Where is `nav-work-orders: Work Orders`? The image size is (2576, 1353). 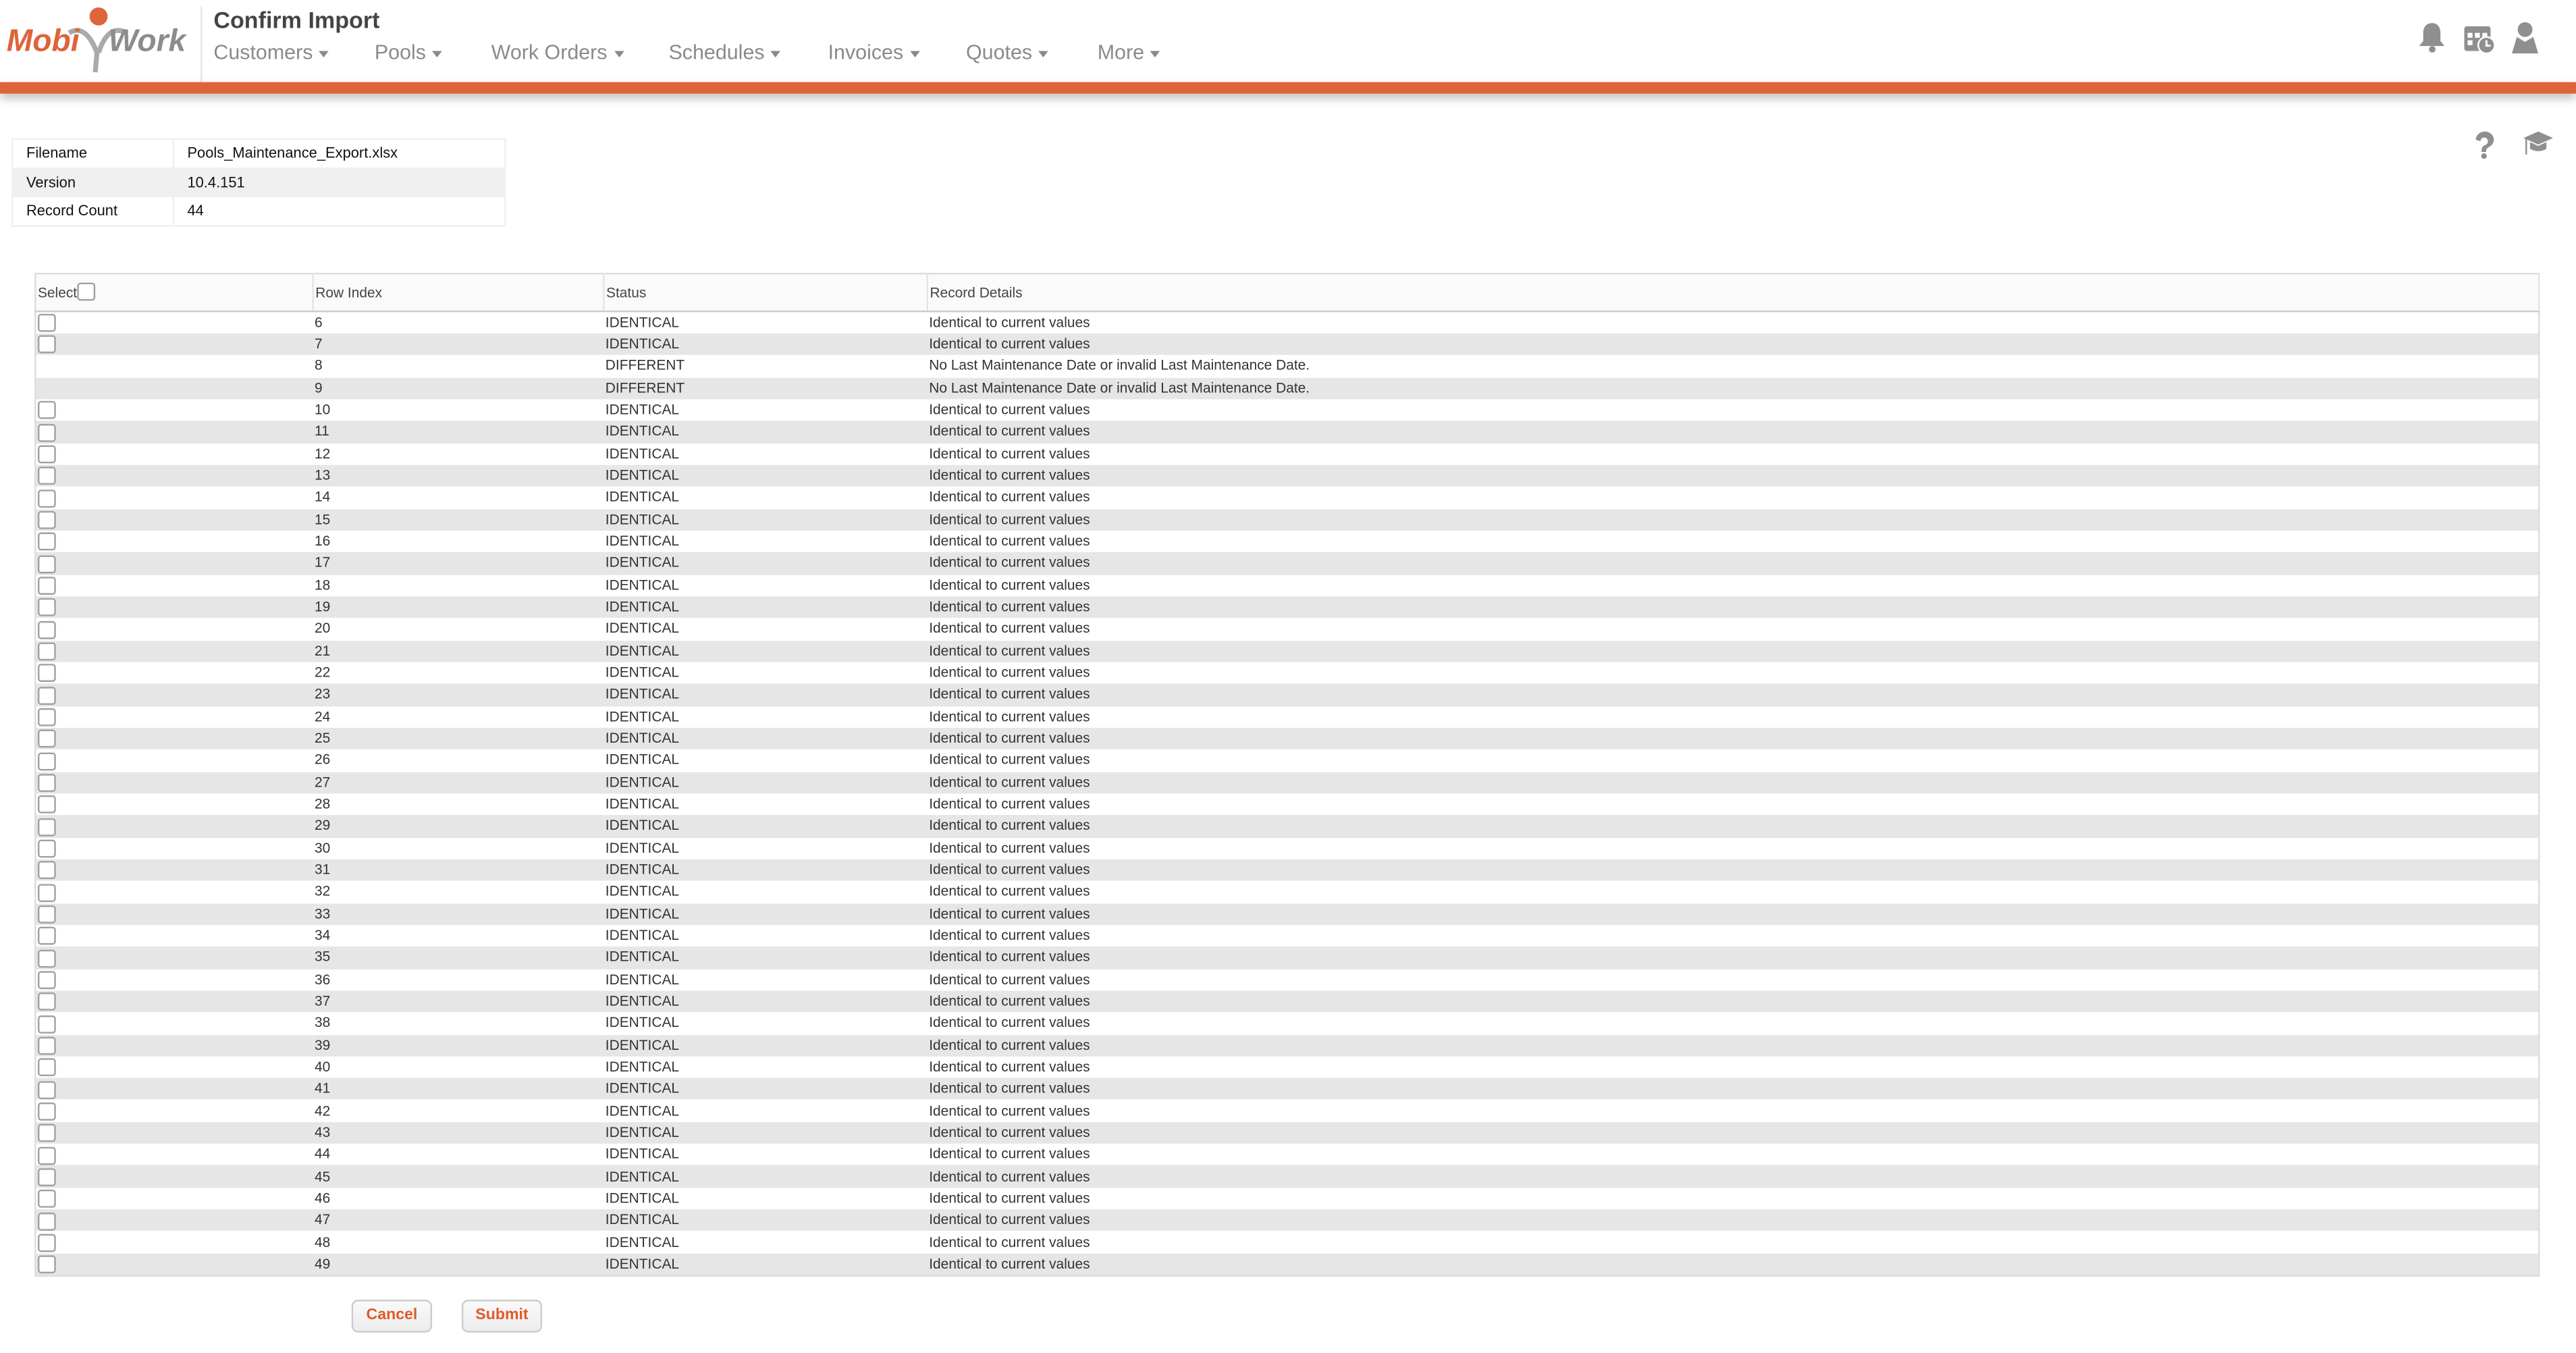 nav-work-orders: Work Orders is located at coordinates (557, 53).